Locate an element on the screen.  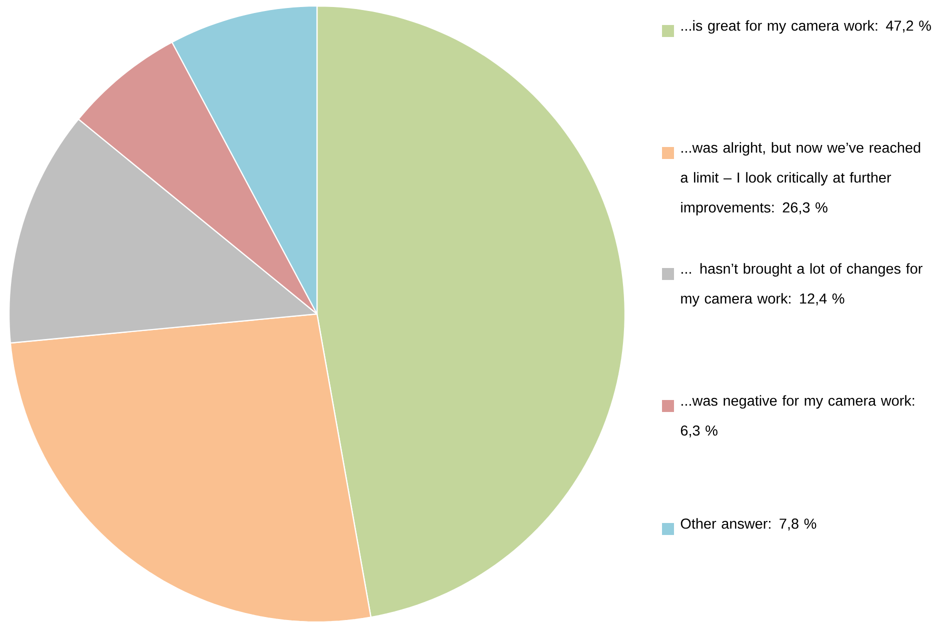
legend-label: ...was negative for my camera work: 6,3 % is located at coordinates (797, 416).